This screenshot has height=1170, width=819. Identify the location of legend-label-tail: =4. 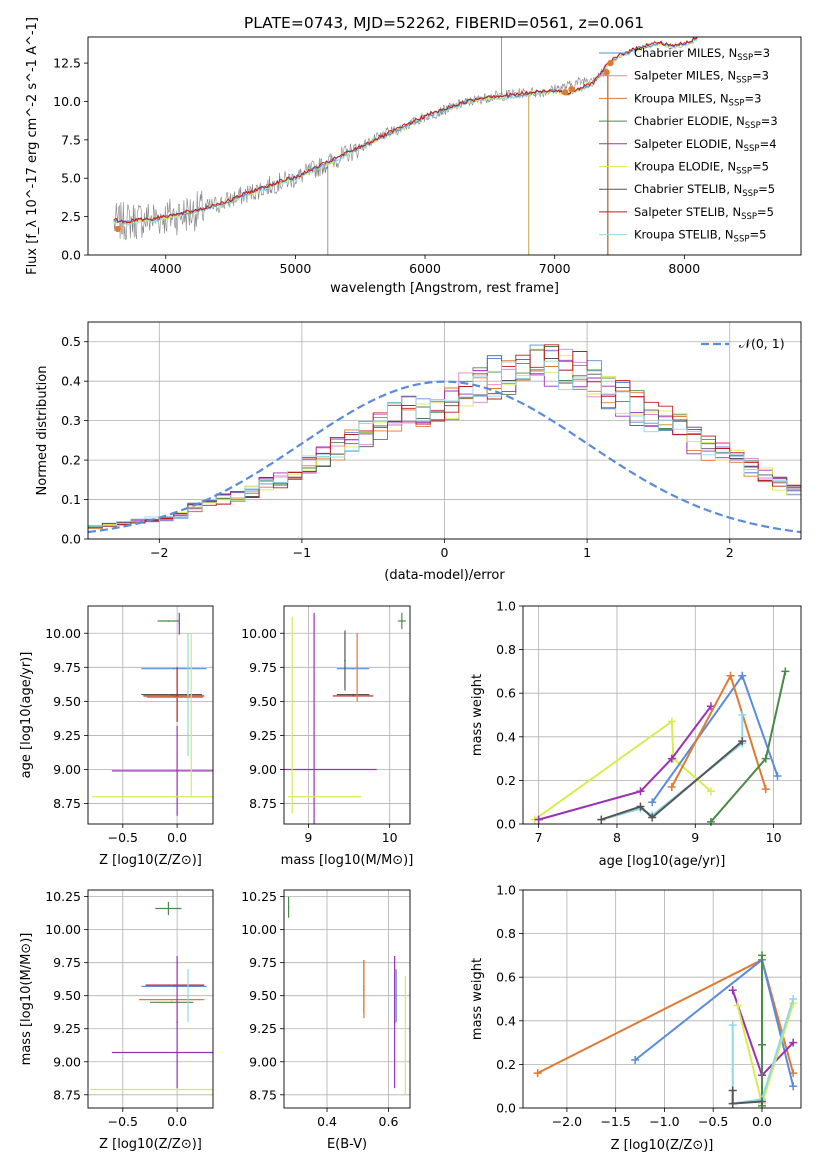
(768, 144).